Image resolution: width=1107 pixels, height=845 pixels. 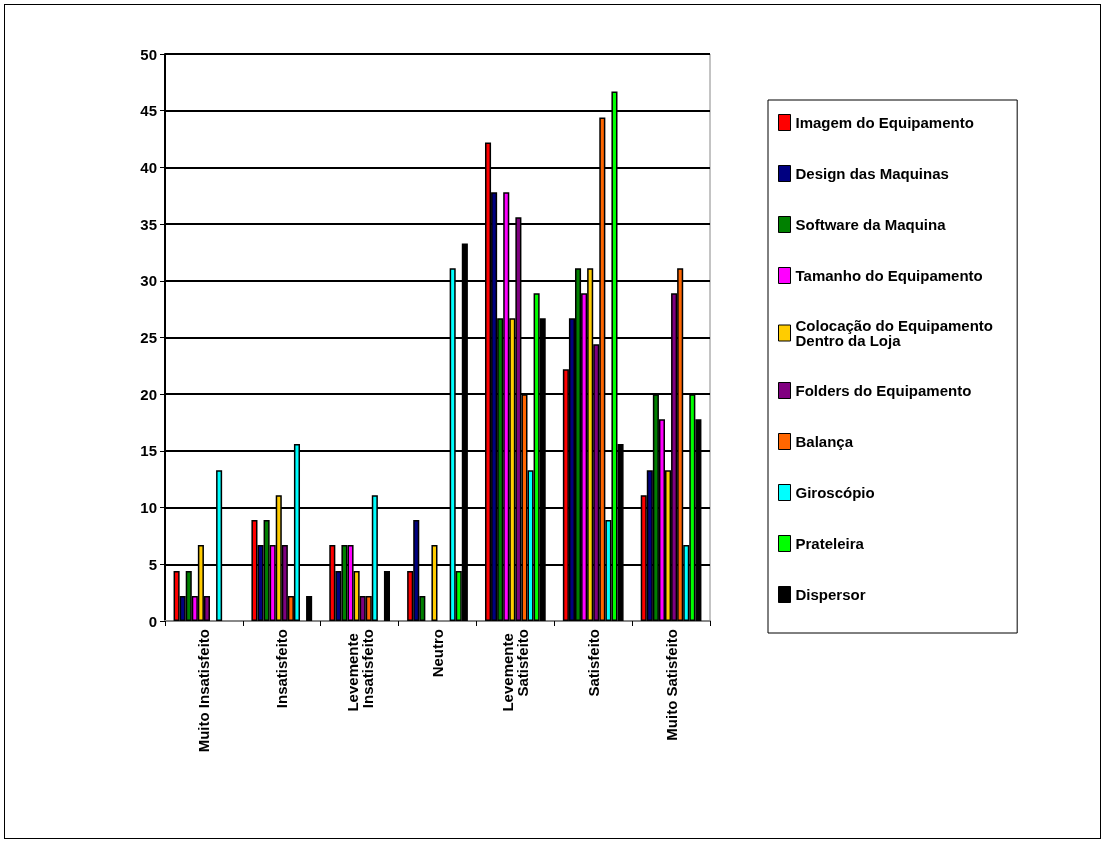 I want to click on y-tick-label: 45, so click(x=148, y=111).